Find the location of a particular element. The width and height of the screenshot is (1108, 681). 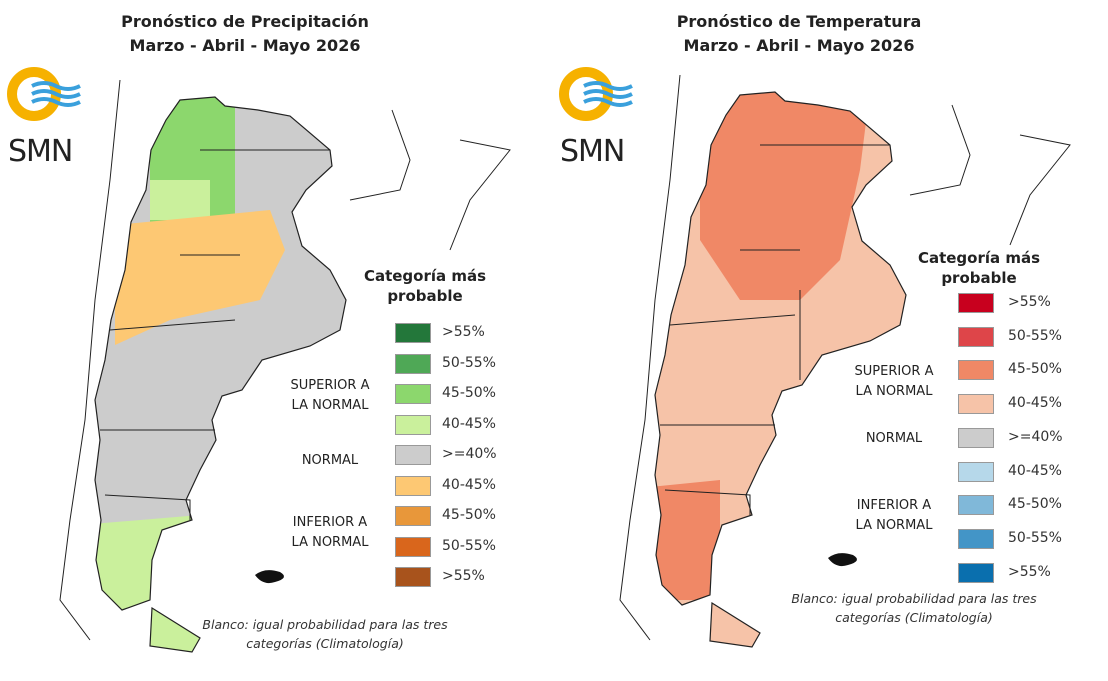

below-normal-center-region is located at coordinates (200, 277).